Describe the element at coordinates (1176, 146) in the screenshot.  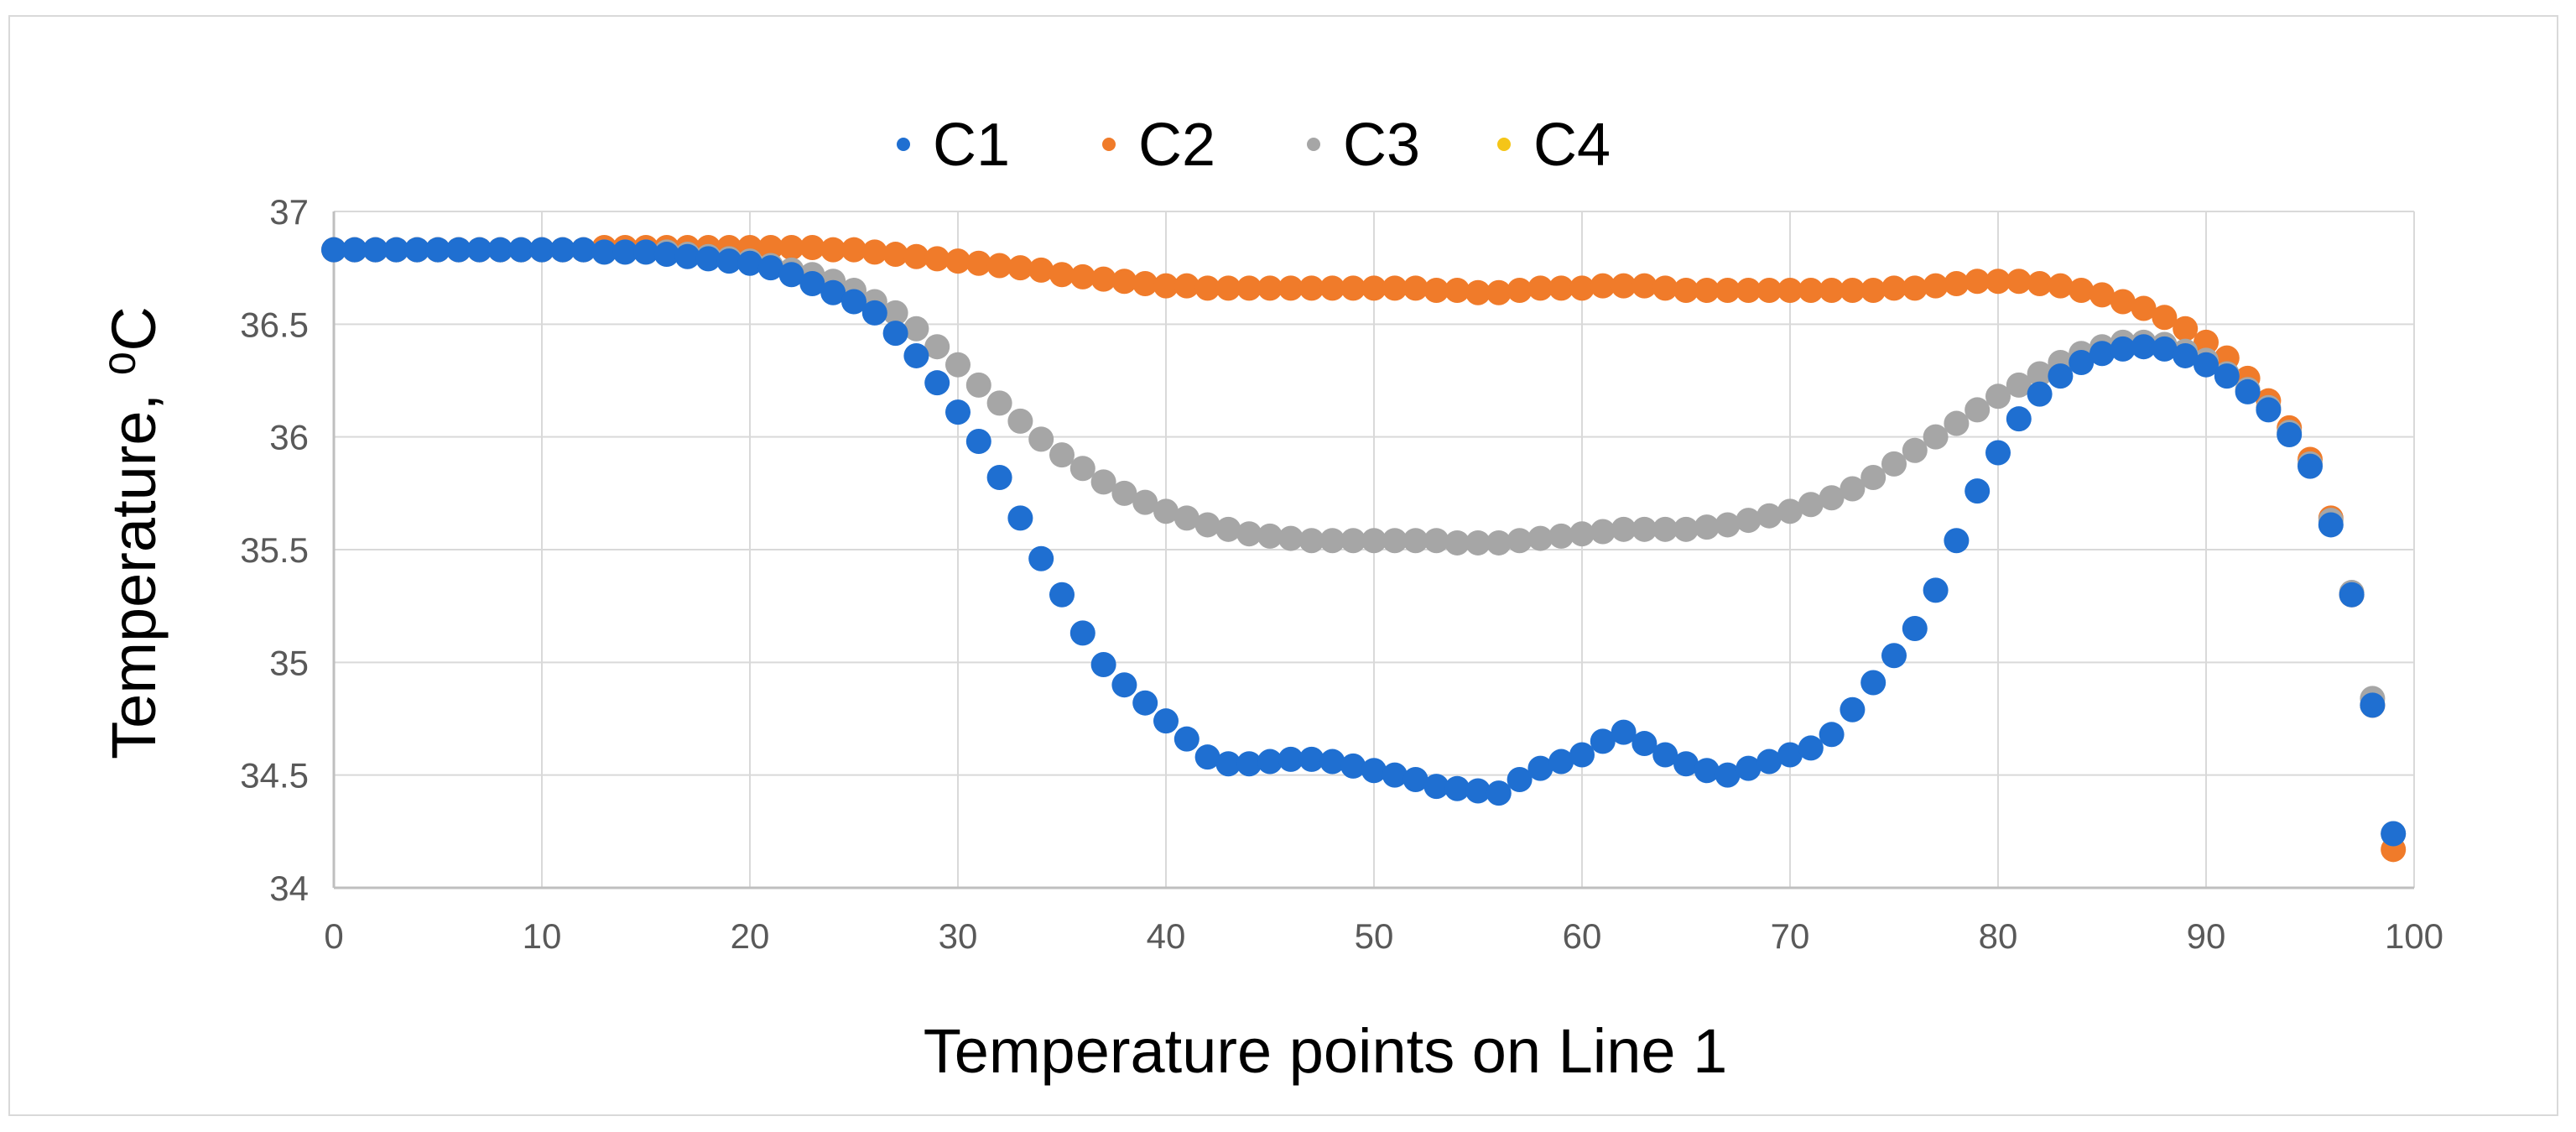
I see `legend-label-c2: C2` at that location.